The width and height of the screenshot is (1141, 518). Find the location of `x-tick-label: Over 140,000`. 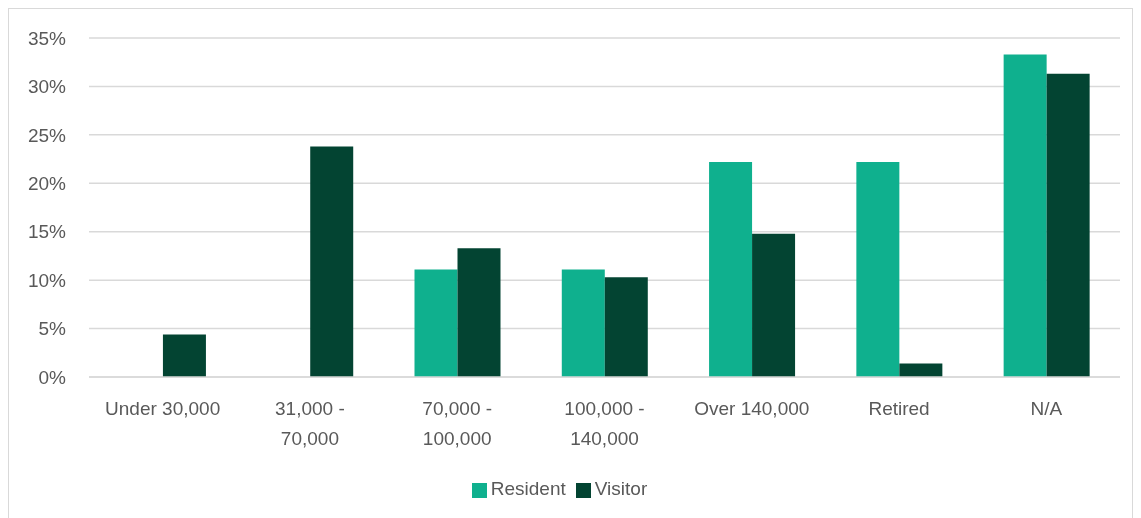

x-tick-label: Over 140,000 is located at coordinates (752, 408).